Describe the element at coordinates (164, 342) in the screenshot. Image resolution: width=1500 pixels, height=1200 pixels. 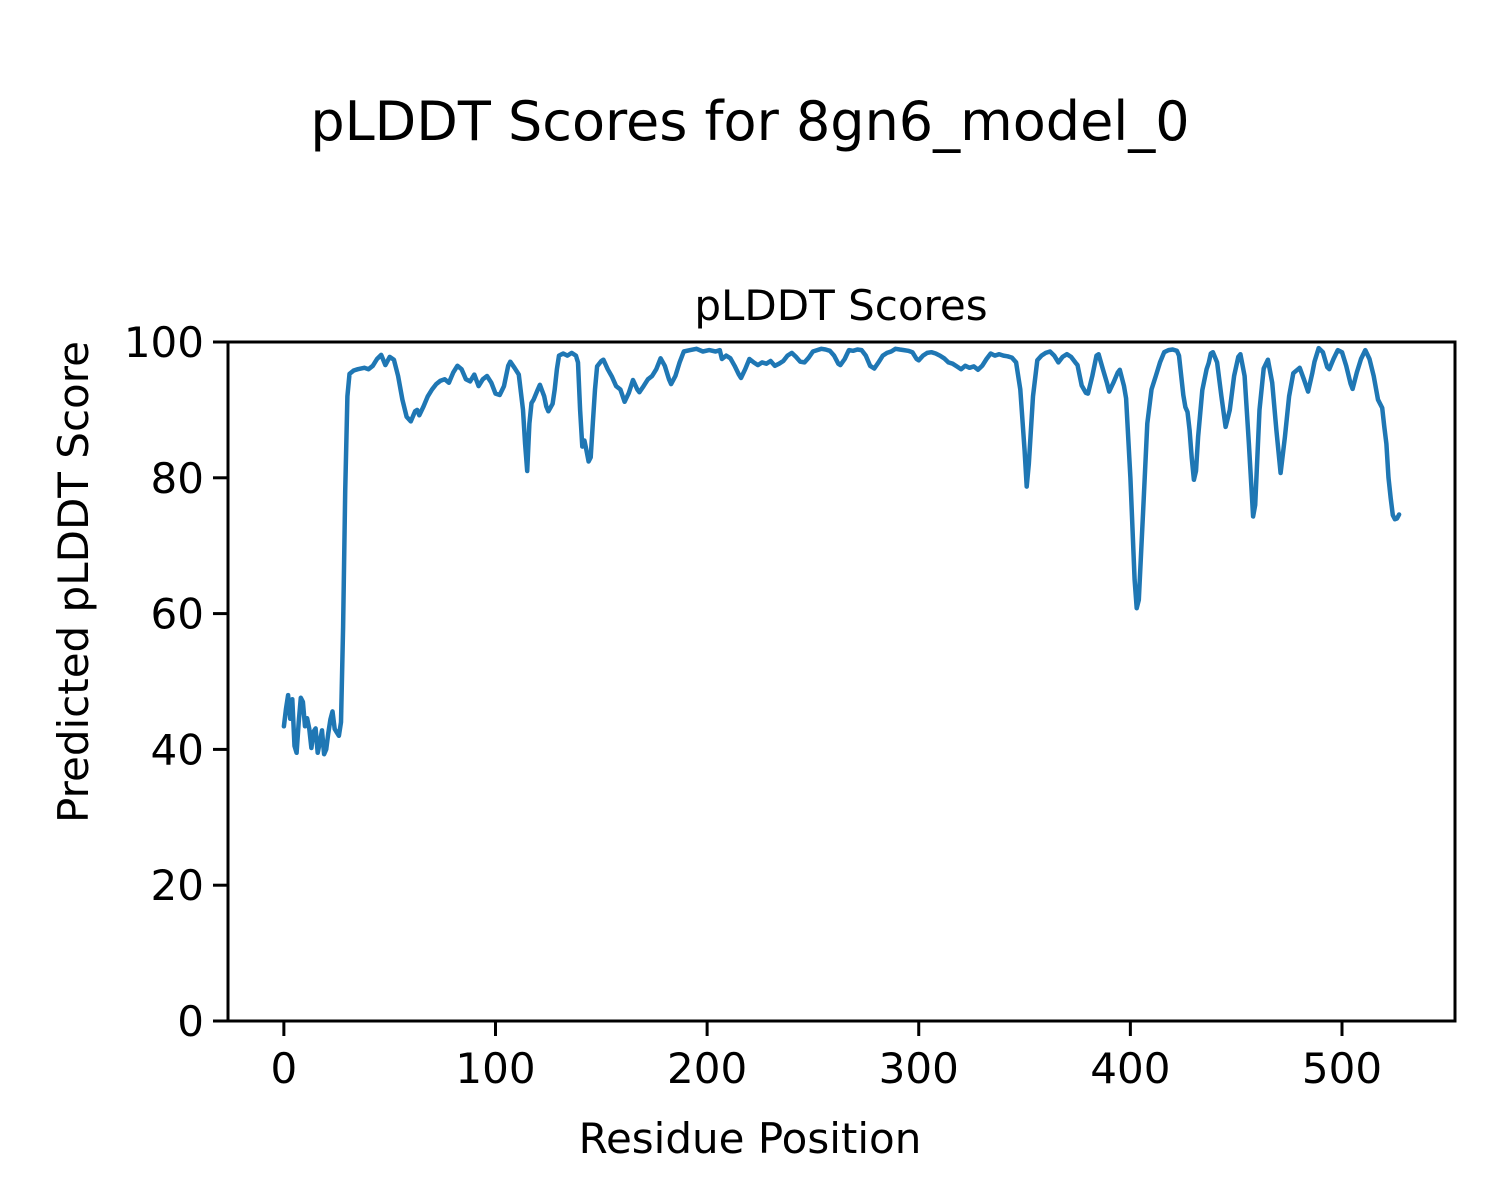
I see `y-tick-label: 100` at that location.